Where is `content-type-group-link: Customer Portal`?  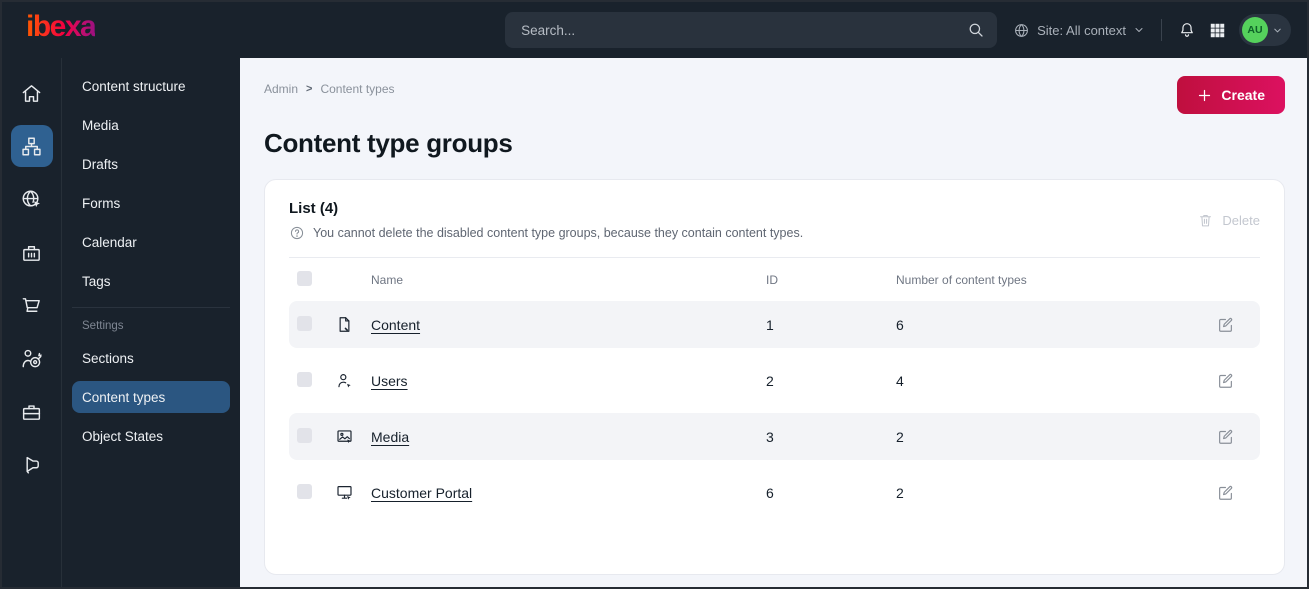 content-type-group-link: Customer Portal is located at coordinates (422, 492).